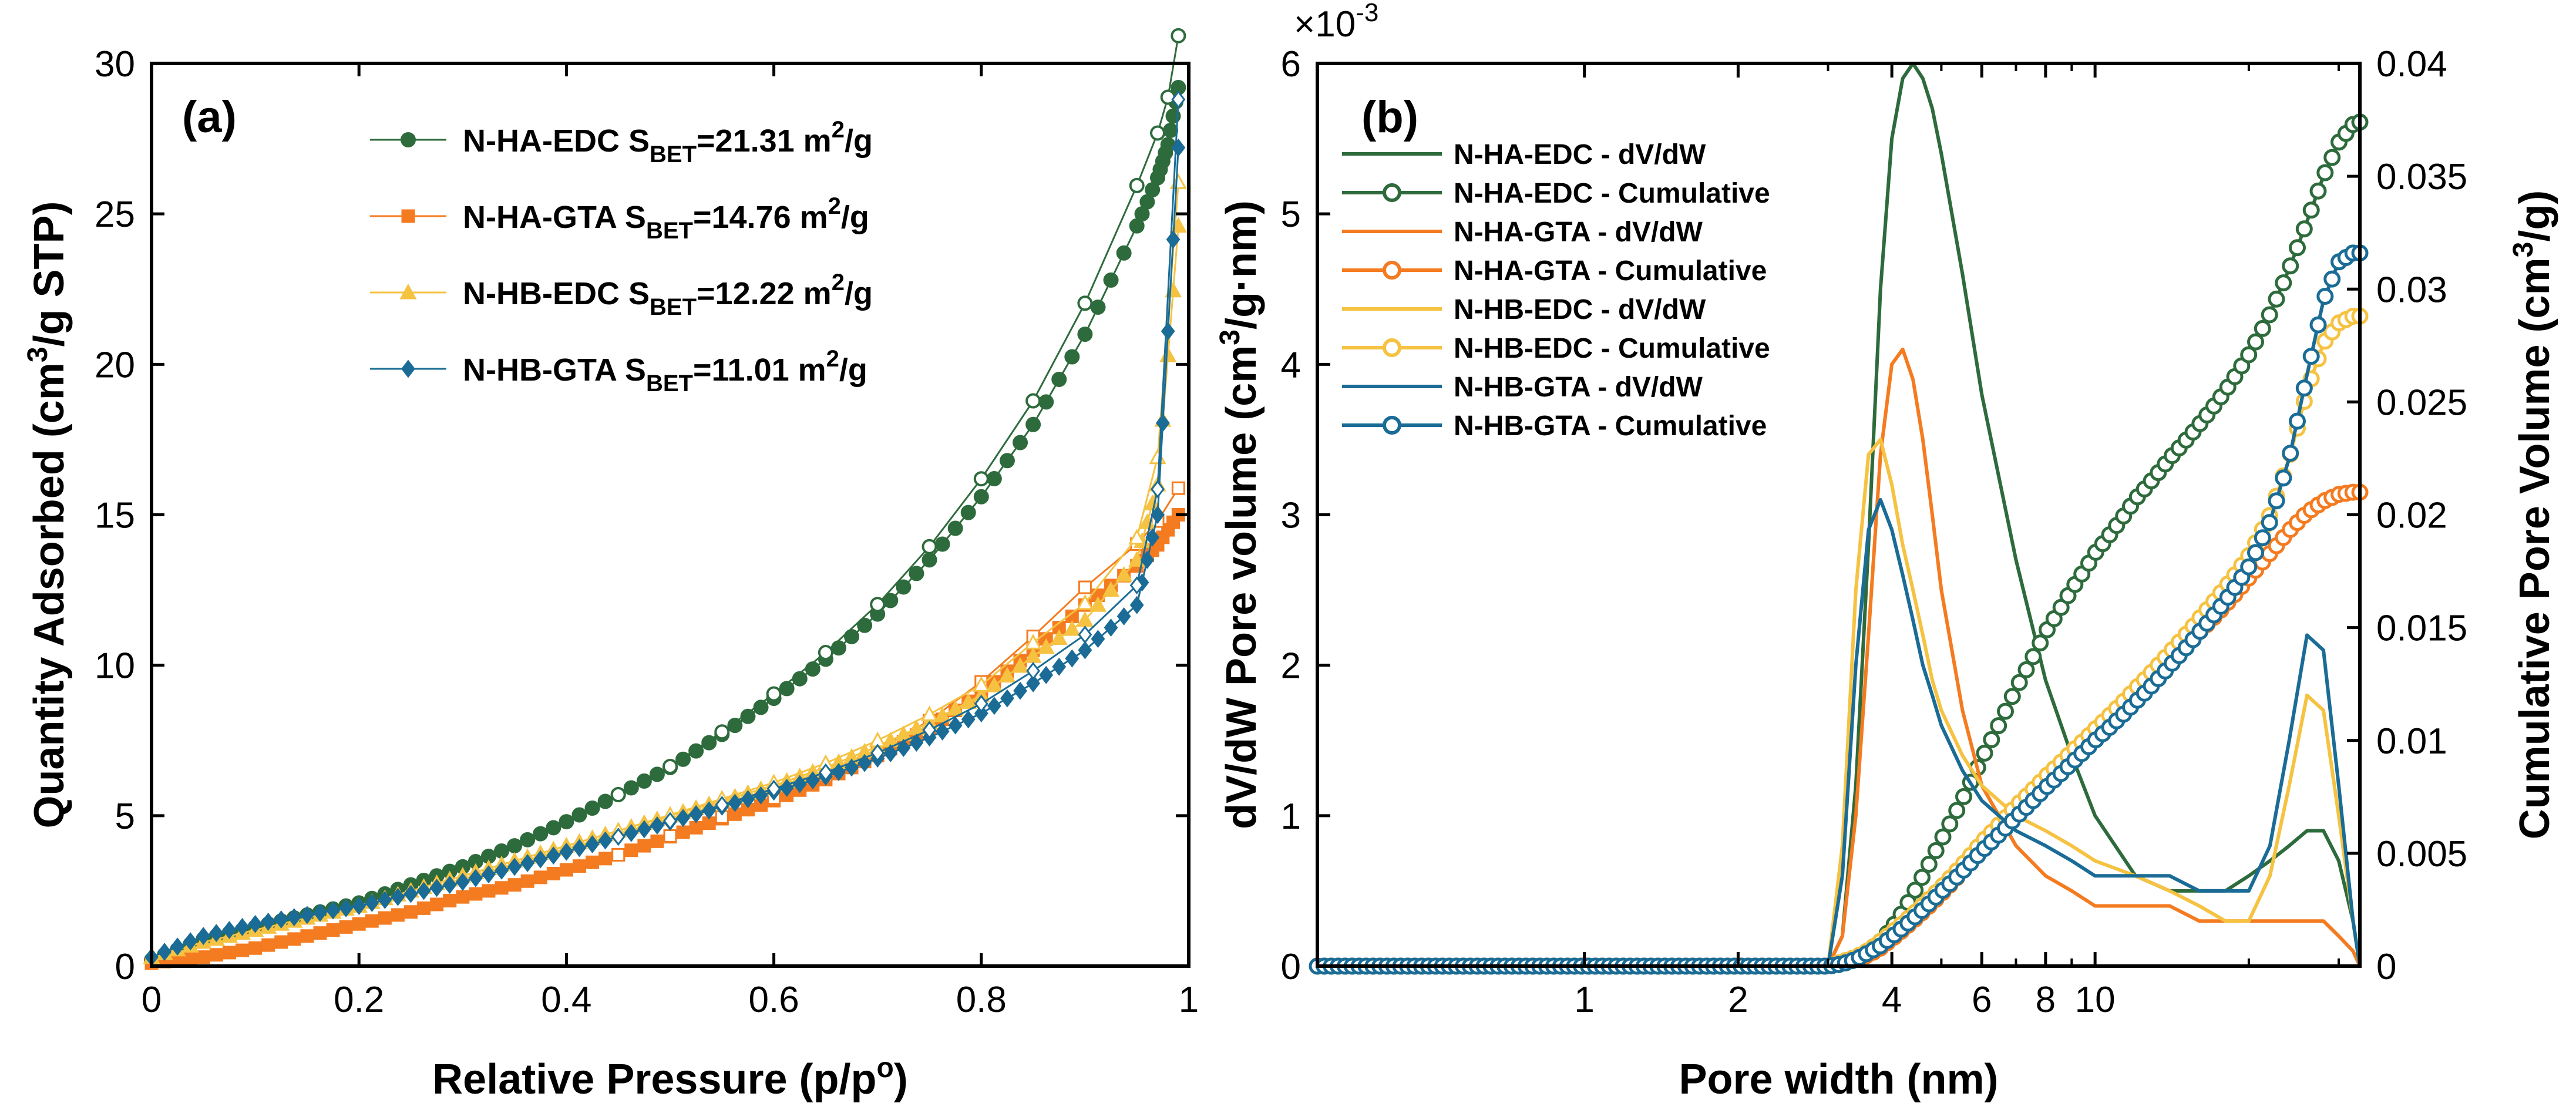  Describe the element at coordinates (566, 1000) in the screenshot. I see `x-tick-label: 0.4` at that location.